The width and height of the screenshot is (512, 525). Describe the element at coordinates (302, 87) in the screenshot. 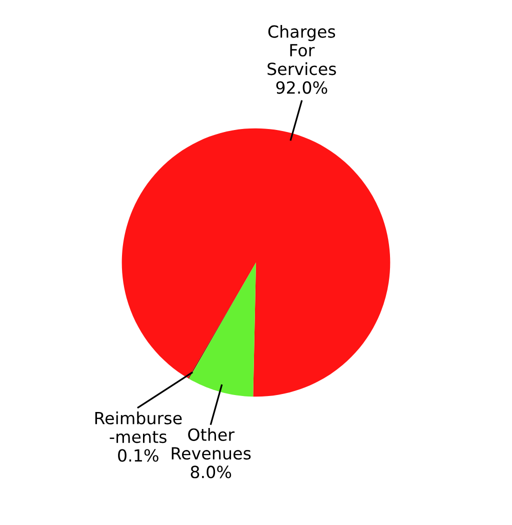

I see `data-label: 92.0%` at that location.